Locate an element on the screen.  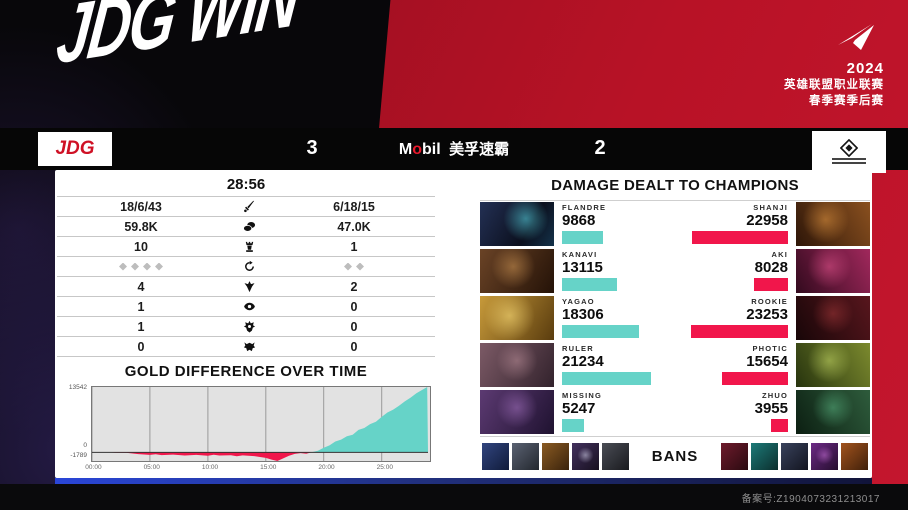
jdg-team-logo: JDG is located at coordinates (75, 149).